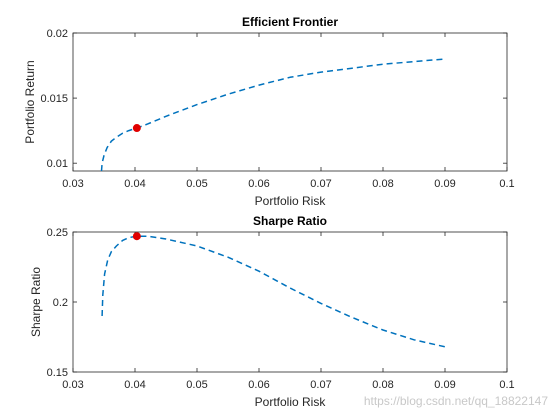 This screenshot has width=560, height=420. What do you see at coordinates (456, 401) in the screenshot?
I see `watermark: https://blog.csdn.net/qq_18822147` at bounding box center [456, 401].